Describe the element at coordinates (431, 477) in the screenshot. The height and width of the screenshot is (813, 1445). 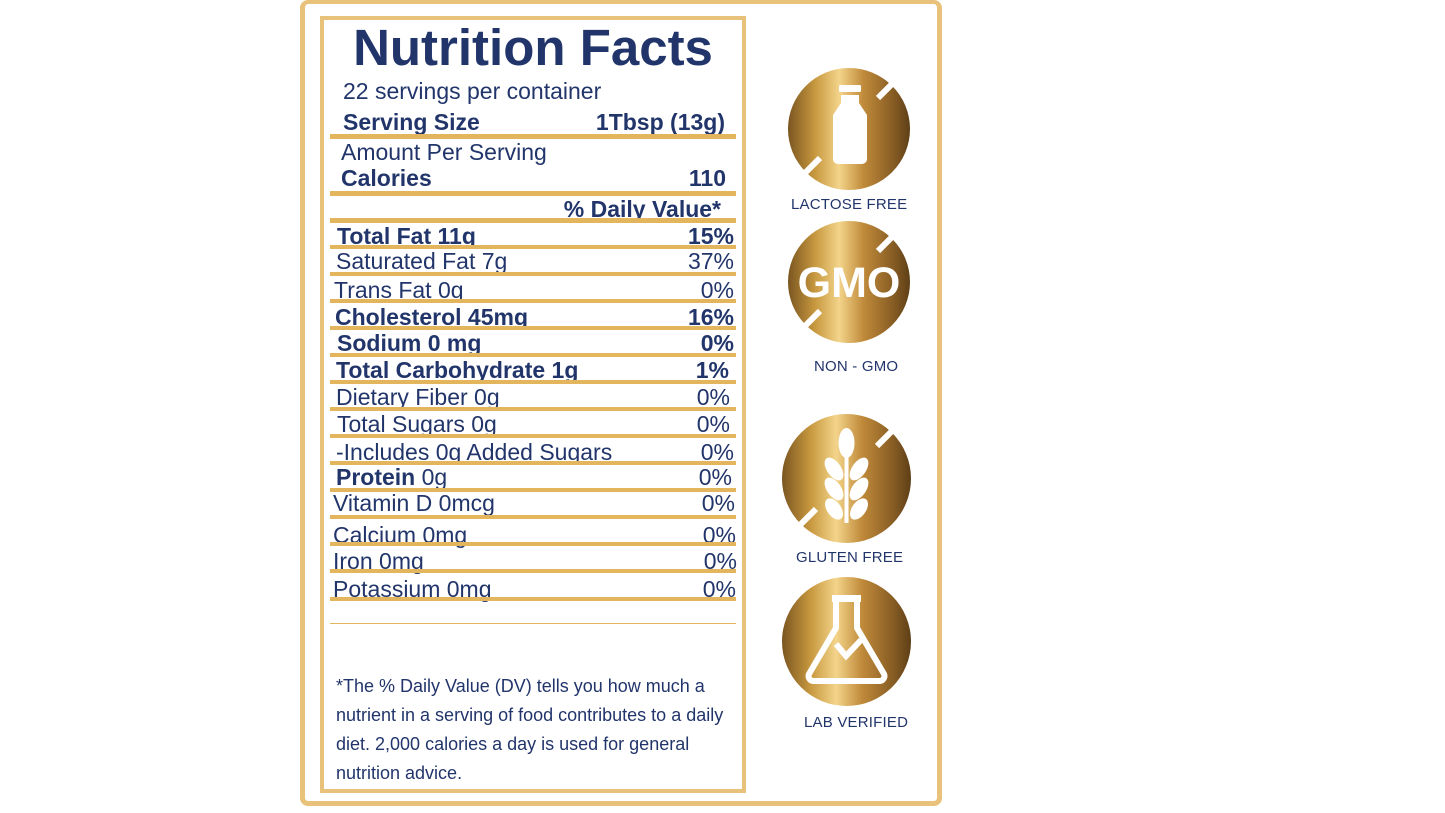
I see `protein-amount: 0g` at that location.